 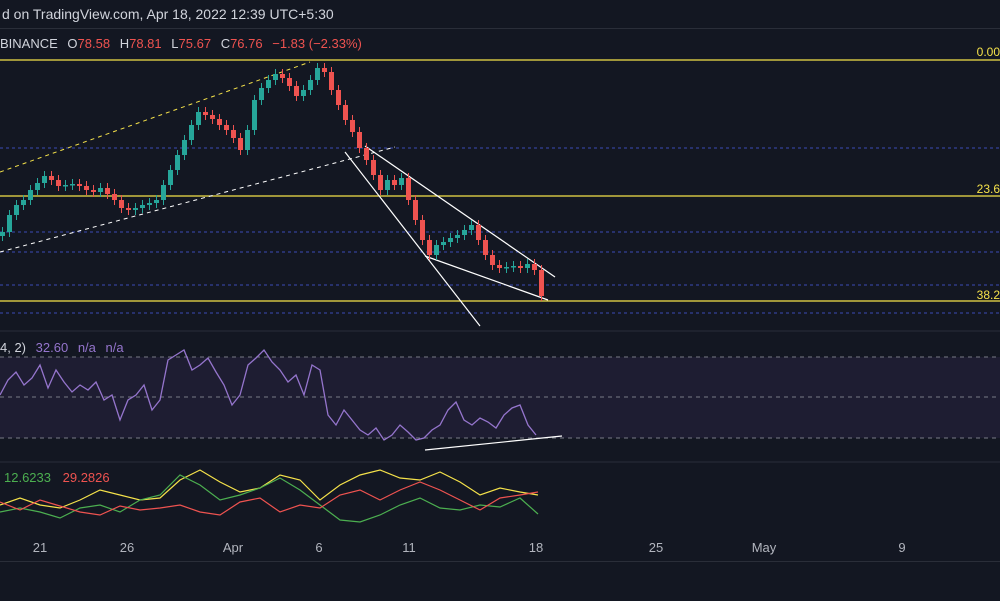 What do you see at coordinates (55, 477) in the screenshot?
I see `dmi-legend: 12.6233 29.2826` at bounding box center [55, 477].